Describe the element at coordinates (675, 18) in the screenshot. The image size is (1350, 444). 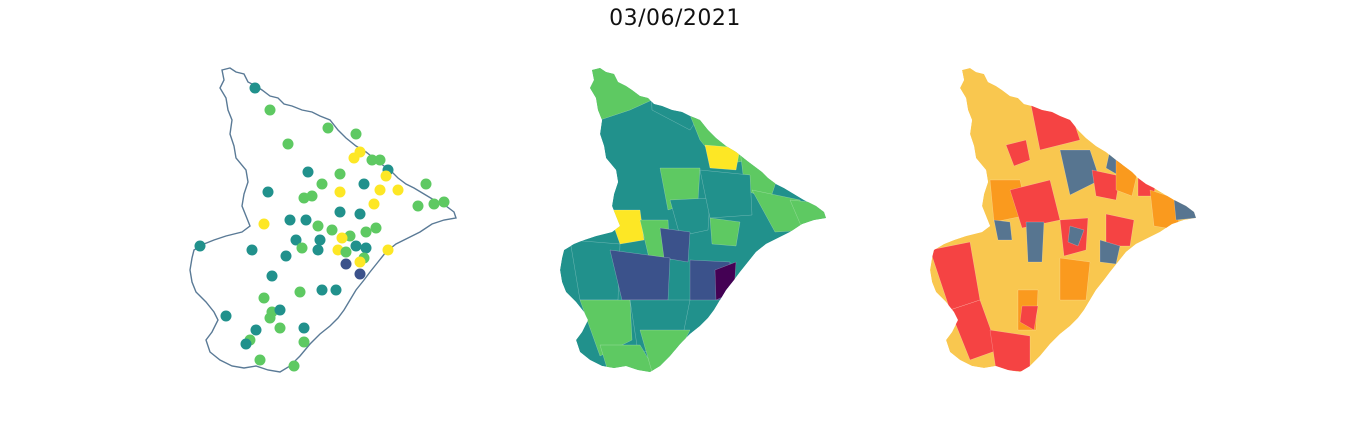
I see `figure-title: 03/06/2021` at that location.